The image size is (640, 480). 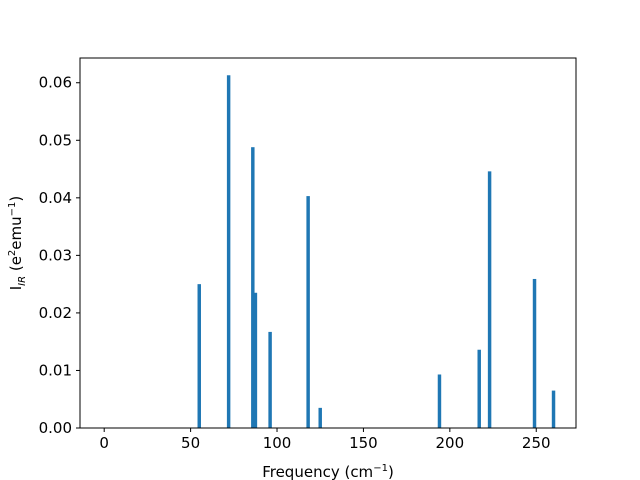 I want to click on y-tick-label: 0.00, so click(x=55, y=428).